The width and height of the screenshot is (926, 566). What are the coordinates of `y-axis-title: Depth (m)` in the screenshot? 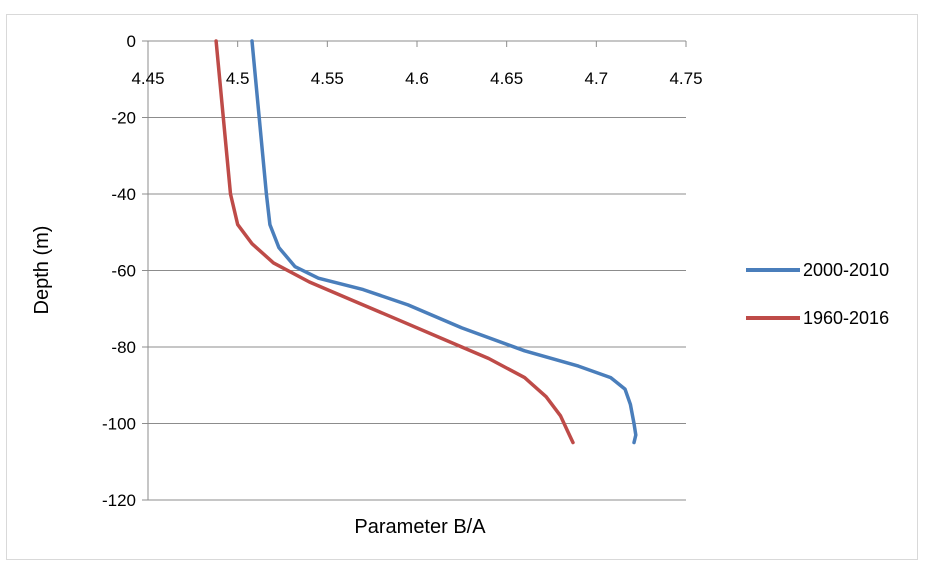 It's located at (42, 270).